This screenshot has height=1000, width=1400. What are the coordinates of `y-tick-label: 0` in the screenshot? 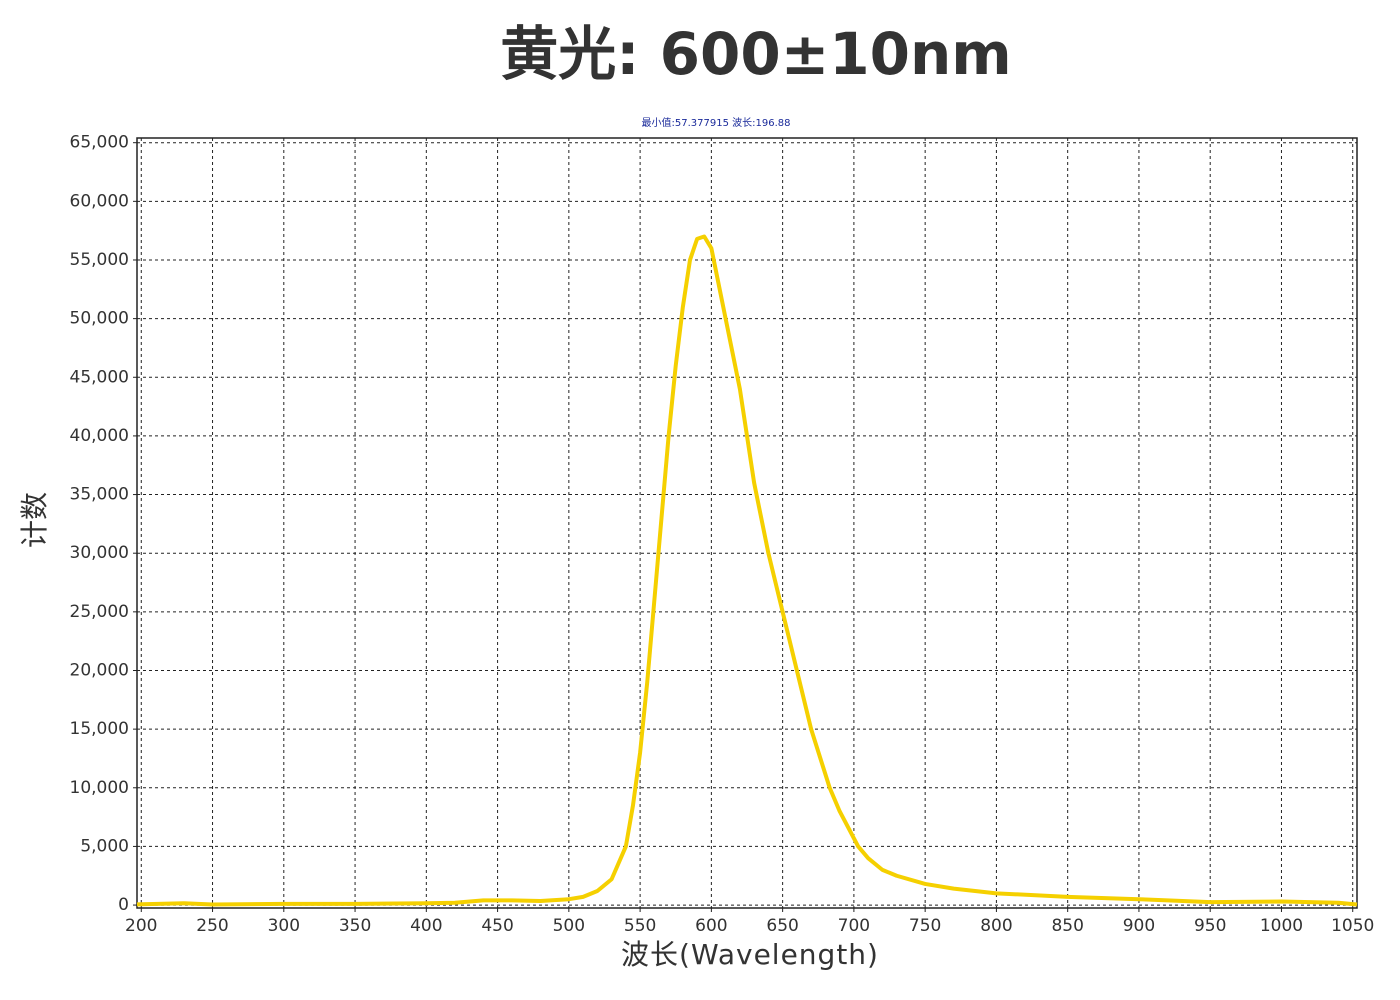 It's located at (123, 905).